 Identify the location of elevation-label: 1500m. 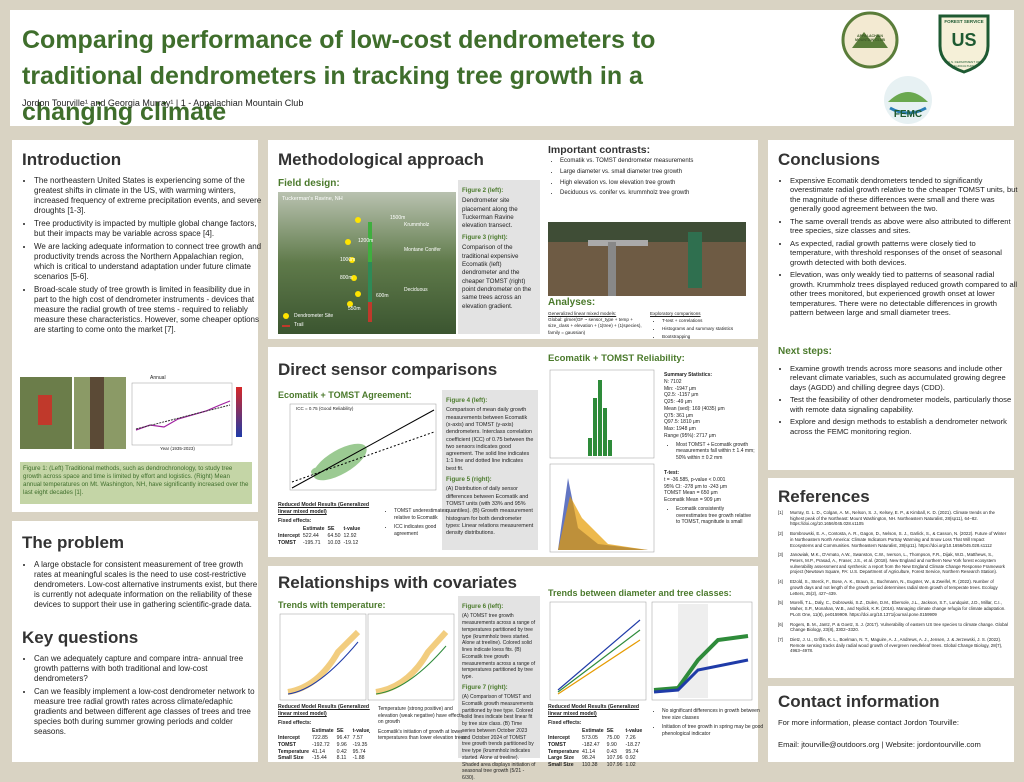
(398, 218).